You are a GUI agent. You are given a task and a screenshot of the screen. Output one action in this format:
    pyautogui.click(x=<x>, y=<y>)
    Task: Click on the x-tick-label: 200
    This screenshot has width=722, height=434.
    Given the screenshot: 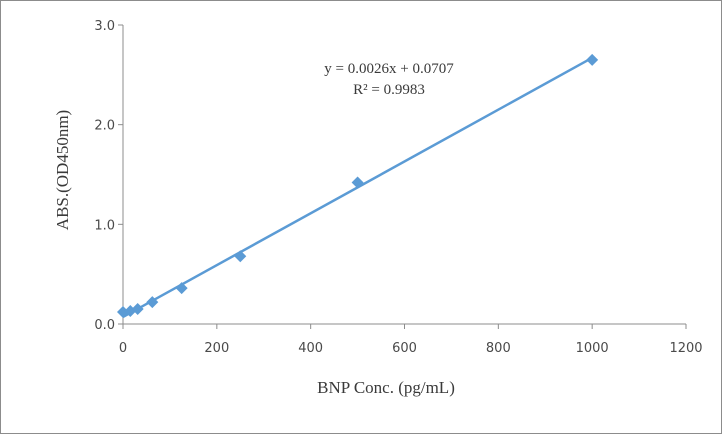 What is the action you would take?
    pyautogui.click(x=216, y=348)
    